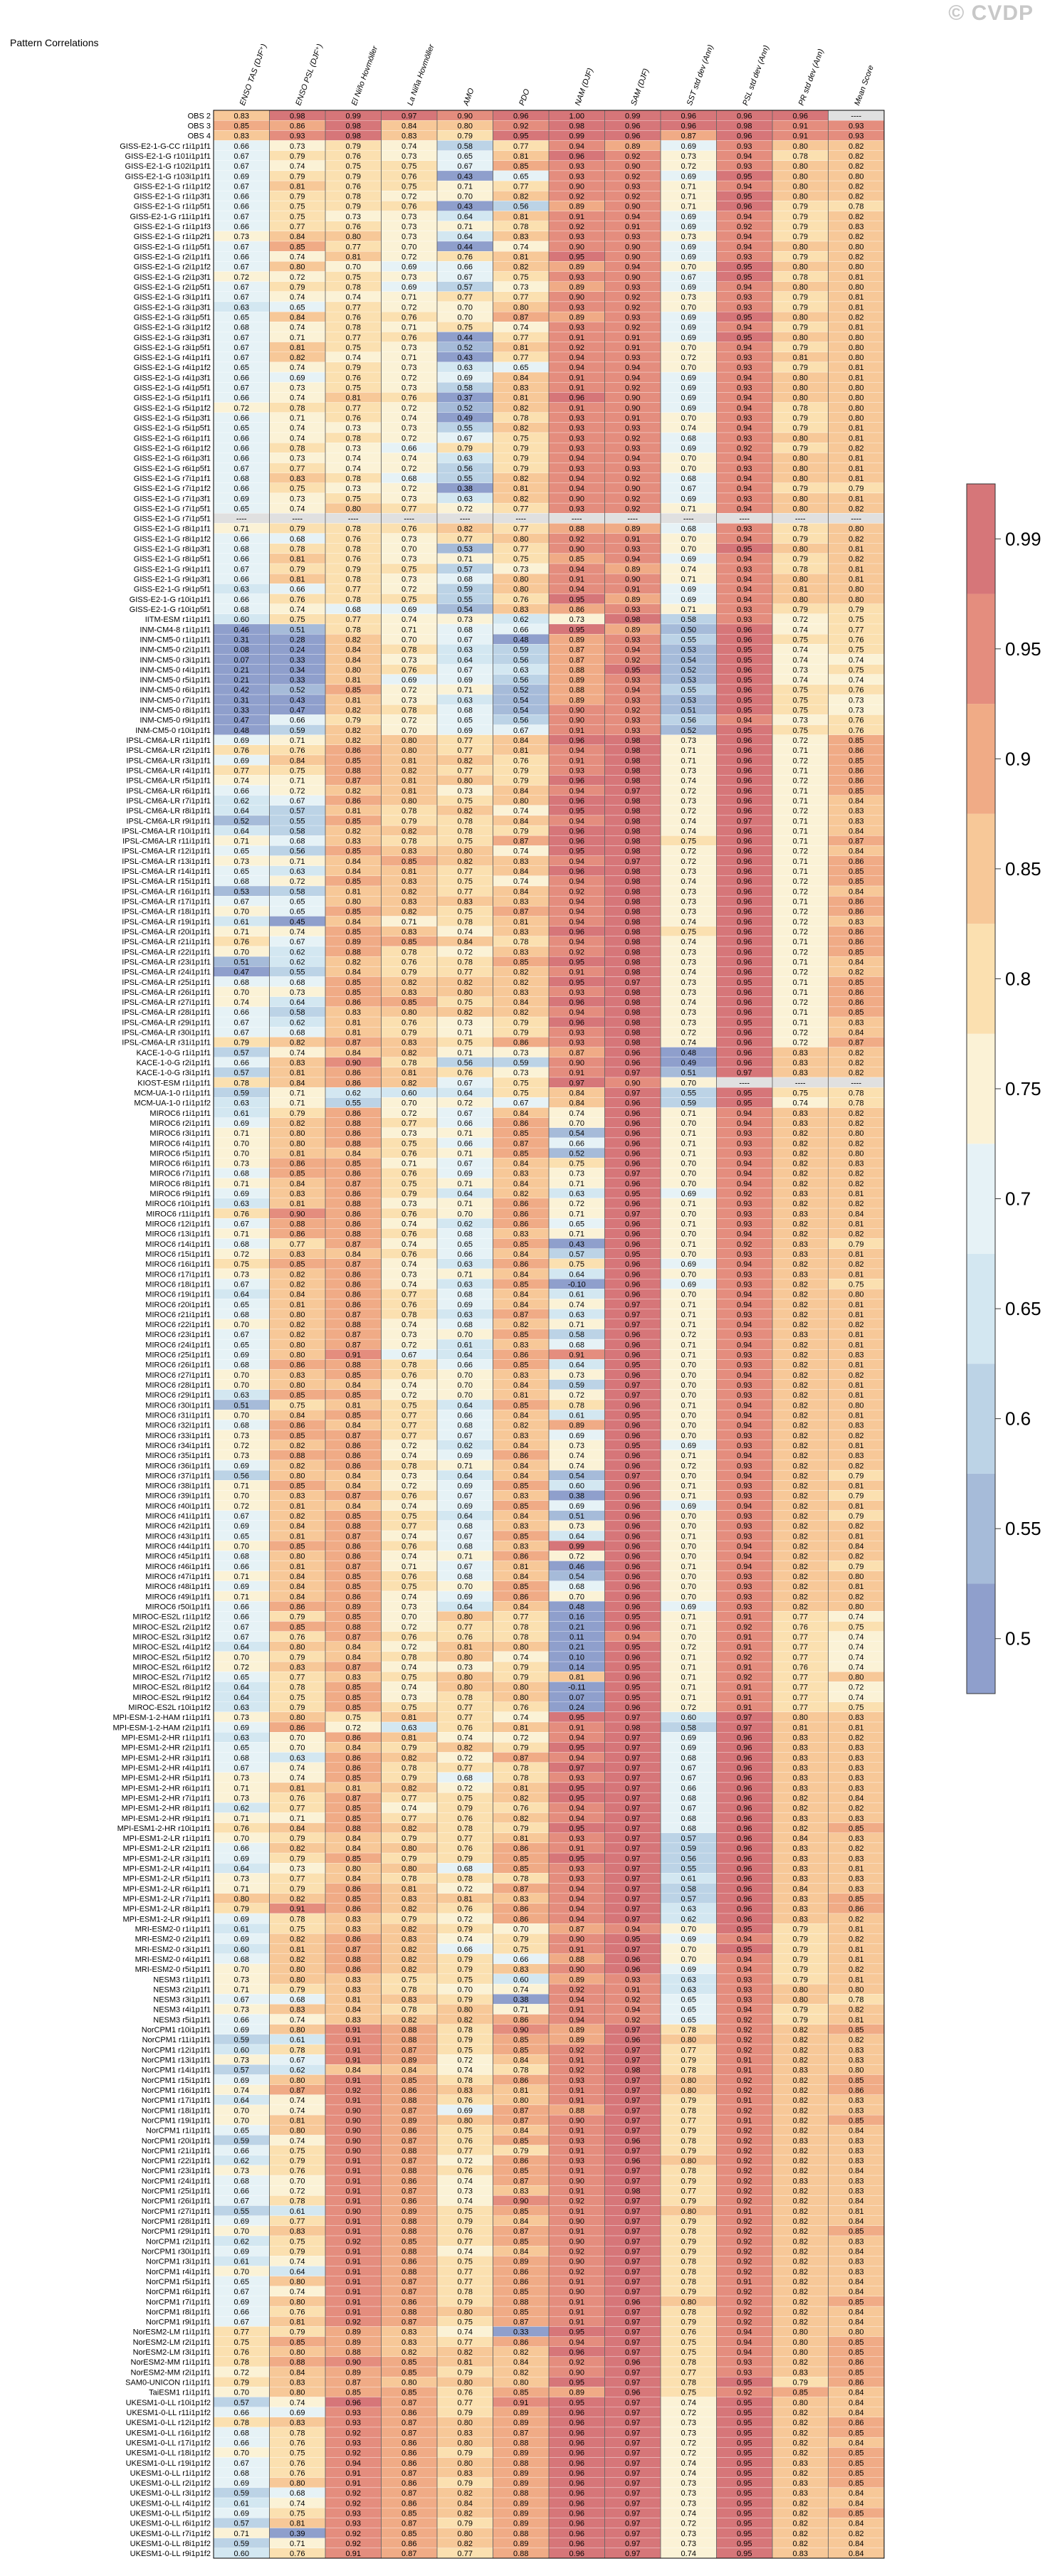  What do you see at coordinates (632, 1214) in the screenshot?
I see `cell-value: 0.97` at bounding box center [632, 1214].